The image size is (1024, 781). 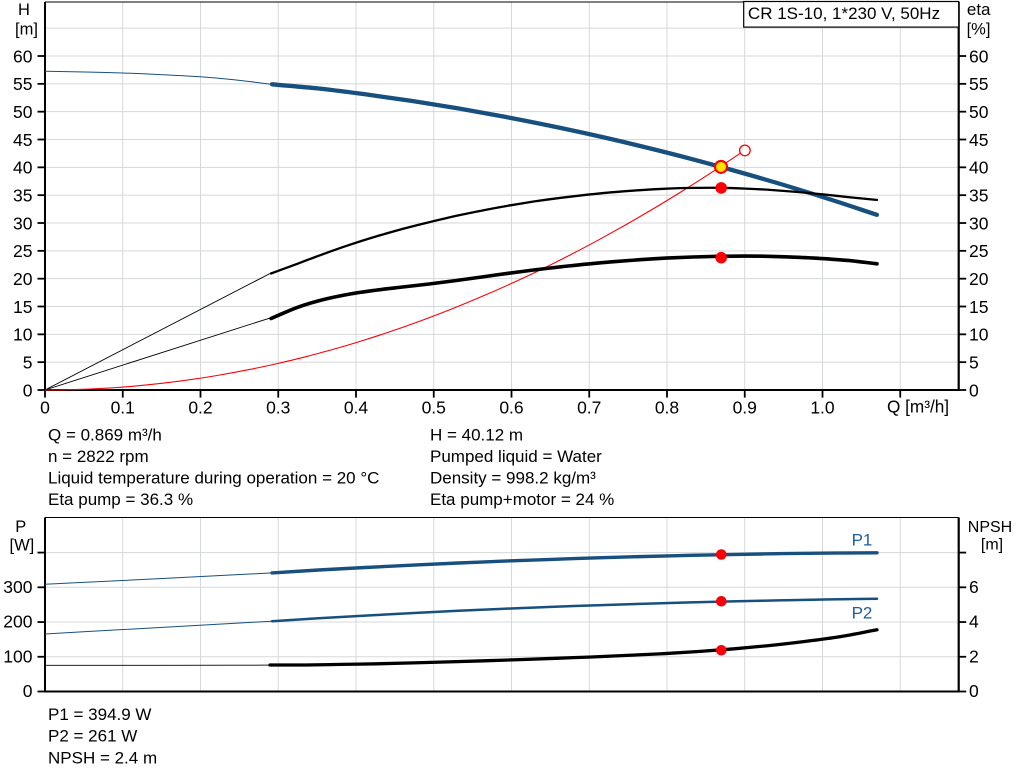 What do you see at coordinates (862, 612) in the screenshot?
I see `svg-text: P2` at bounding box center [862, 612].